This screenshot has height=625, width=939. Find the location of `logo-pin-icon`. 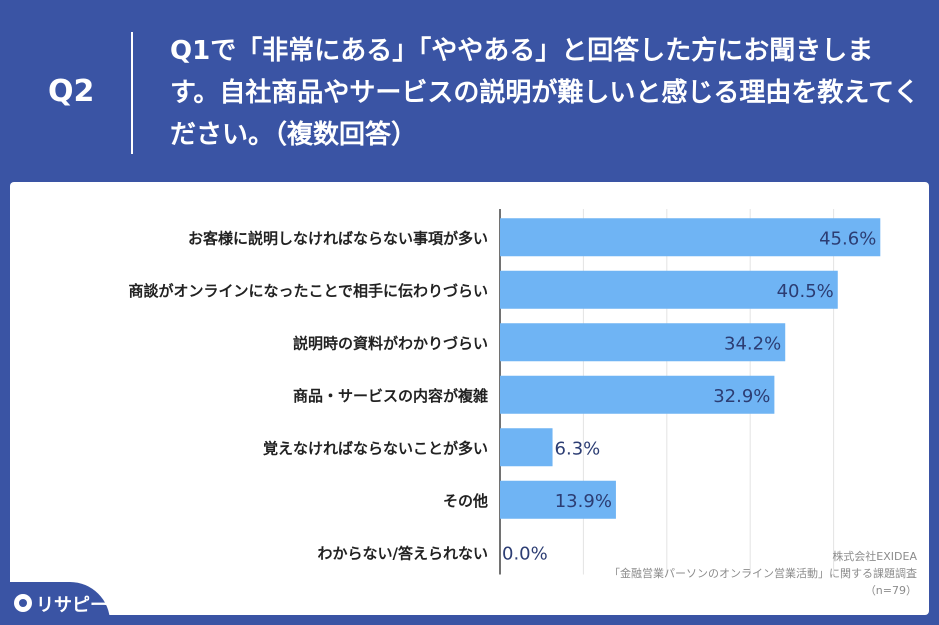

logo-pin-icon is located at coordinates (23, 603).